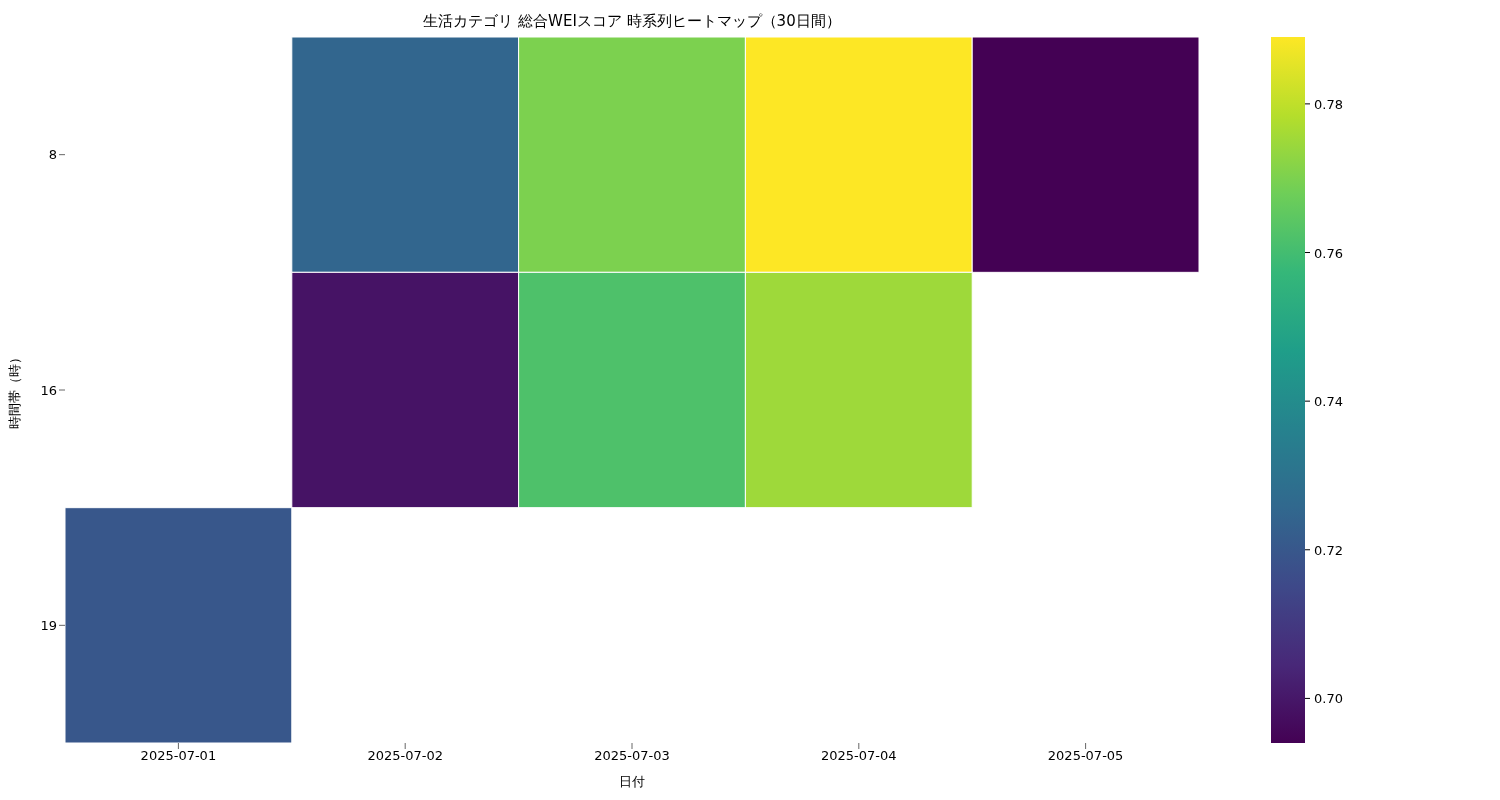  Describe the element at coordinates (632, 21) in the screenshot. I see `chart-title: 生活カテゴリ 総合WEIスコア 時系列ヒートマップ（30日間）` at that location.